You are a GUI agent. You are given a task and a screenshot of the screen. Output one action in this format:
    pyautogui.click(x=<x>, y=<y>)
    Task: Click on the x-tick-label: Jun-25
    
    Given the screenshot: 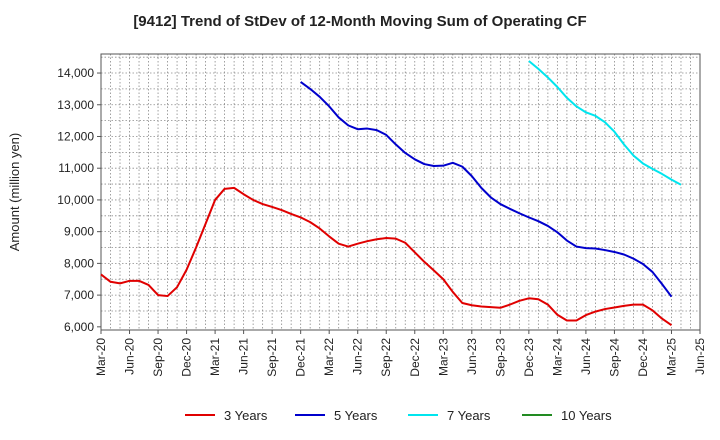 What is the action you would take?
    pyautogui.click(x=700, y=356)
    